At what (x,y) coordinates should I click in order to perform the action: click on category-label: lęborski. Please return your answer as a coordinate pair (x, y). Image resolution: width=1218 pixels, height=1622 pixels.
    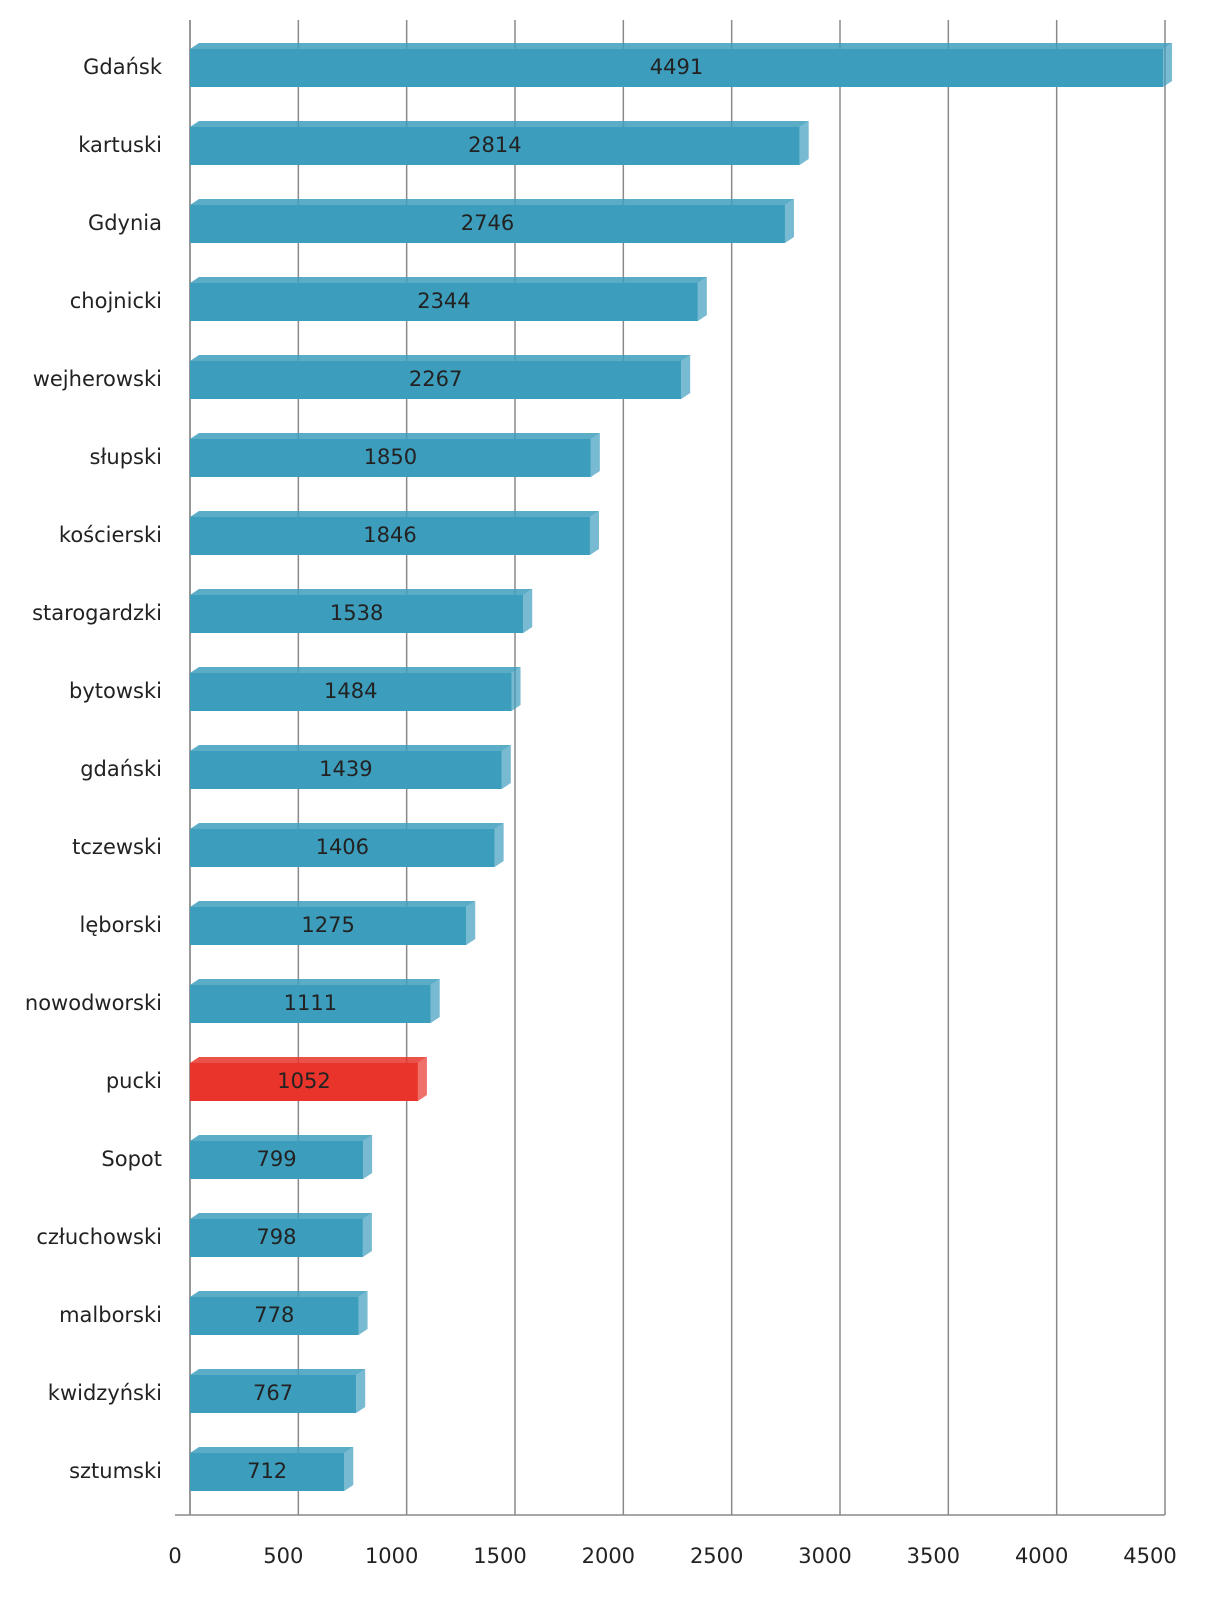
    Looking at the image, I should click on (120, 925).